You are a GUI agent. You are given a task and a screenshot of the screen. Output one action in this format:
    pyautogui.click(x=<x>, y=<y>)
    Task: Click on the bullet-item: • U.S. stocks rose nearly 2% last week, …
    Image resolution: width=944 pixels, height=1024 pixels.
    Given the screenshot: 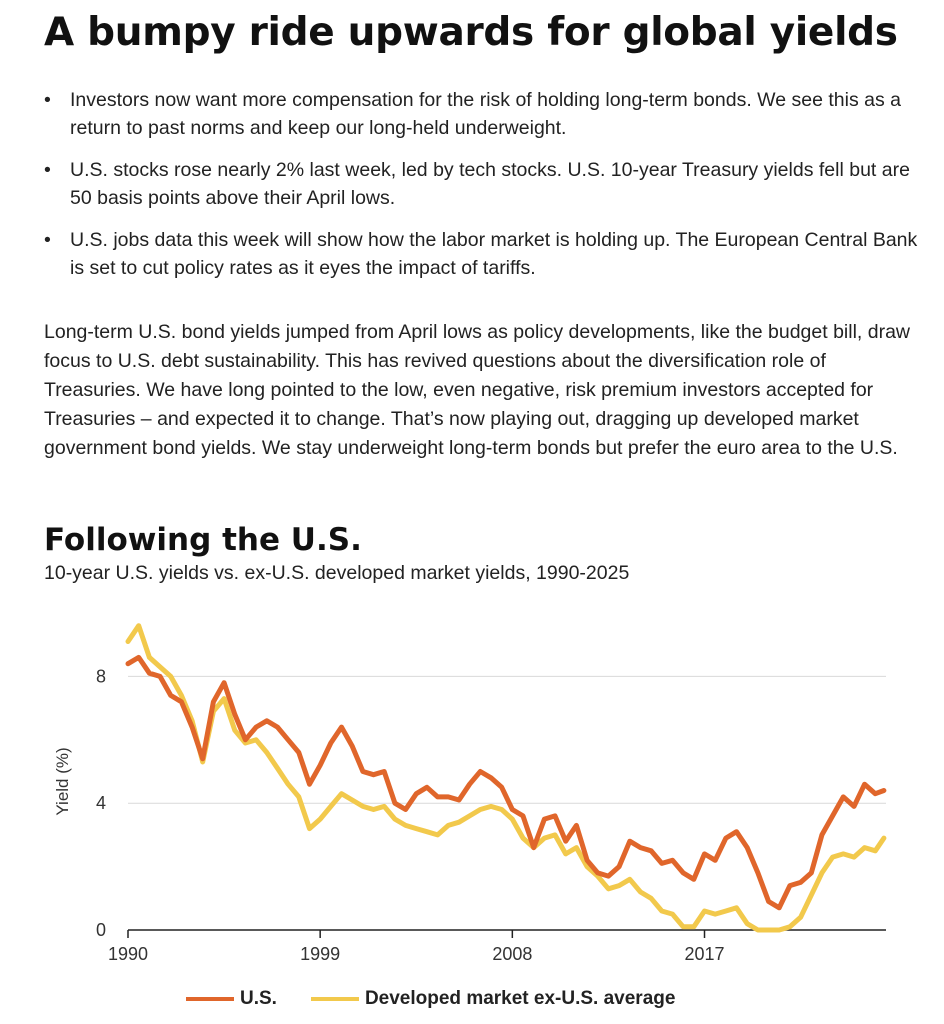 What is the action you would take?
    pyautogui.click(x=484, y=184)
    